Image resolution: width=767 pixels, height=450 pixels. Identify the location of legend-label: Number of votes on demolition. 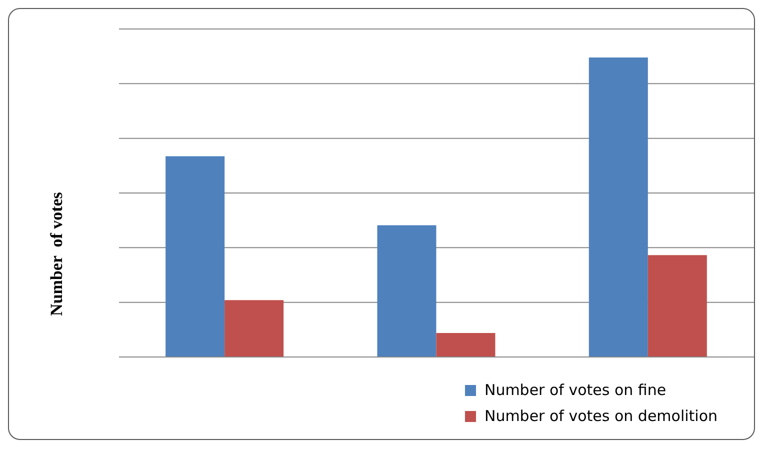
(601, 416).